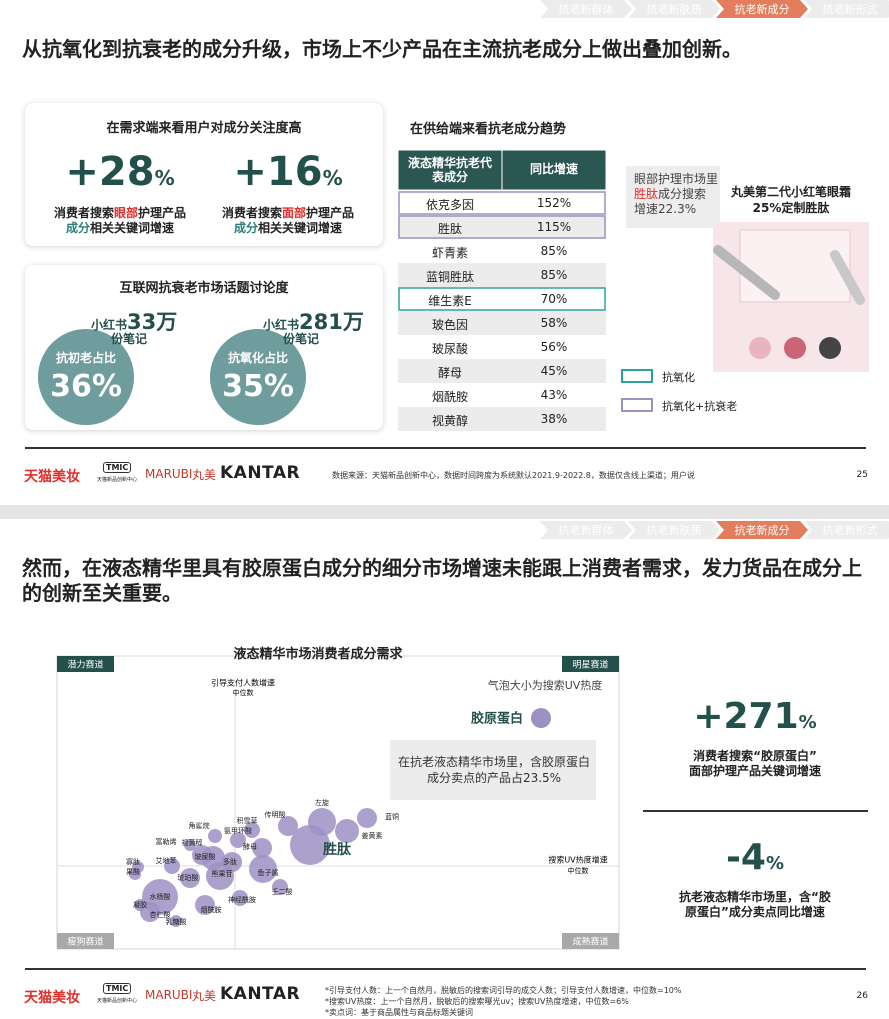 Image resolution: width=889 pixels, height=1019 pixels. I want to click on marubi-cn: 丸美, so click(204, 996).